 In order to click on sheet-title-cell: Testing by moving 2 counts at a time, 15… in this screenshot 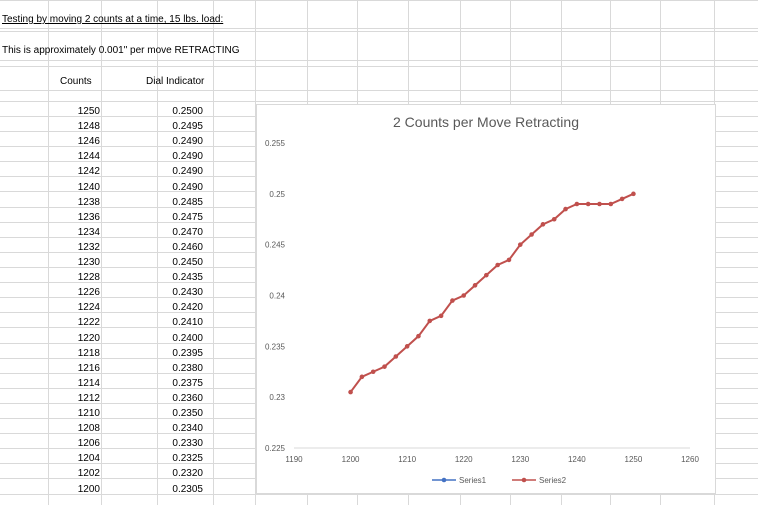, I will do `click(113, 19)`.